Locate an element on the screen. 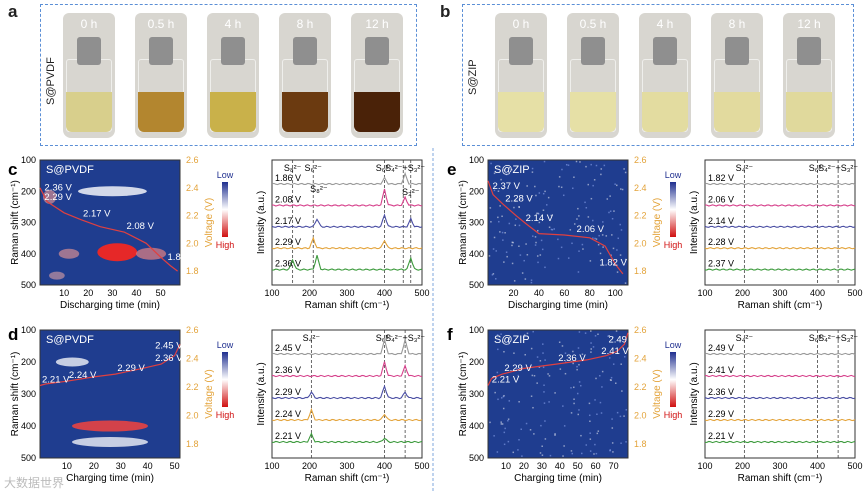 The height and width of the screenshot is (495, 865). heatmap-title: S@ZIP is located at coordinates (512, 340).